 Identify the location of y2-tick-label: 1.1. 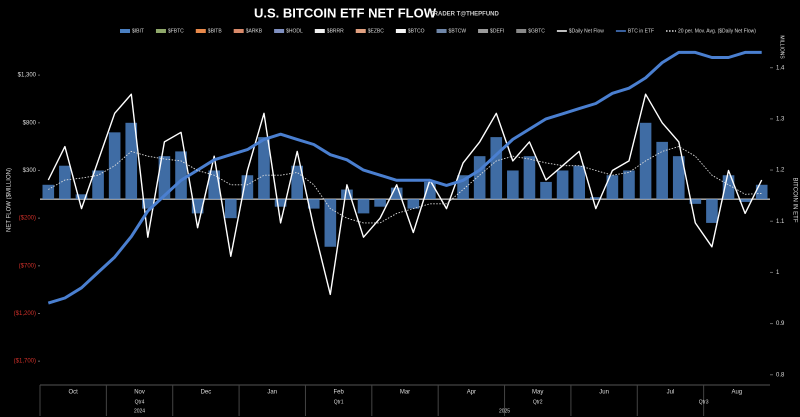
(780, 222).